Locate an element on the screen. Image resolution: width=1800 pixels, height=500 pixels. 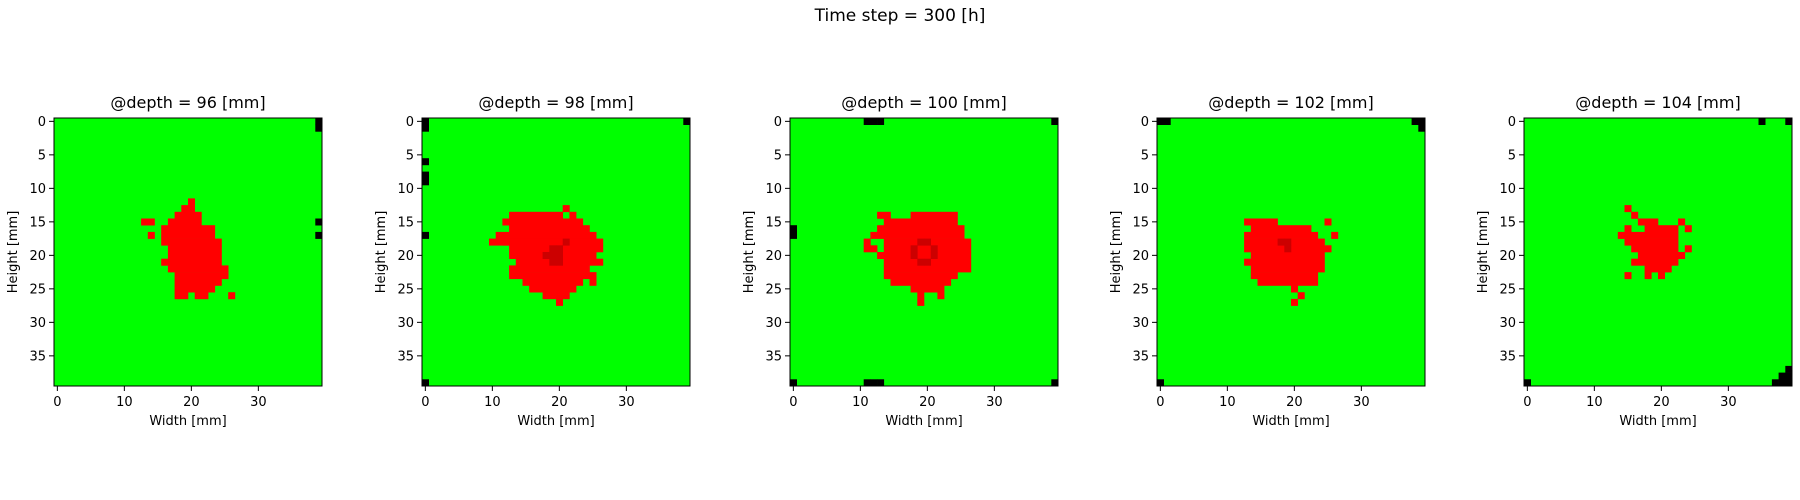
x-tick-label: 30 is located at coordinates (994, 402).